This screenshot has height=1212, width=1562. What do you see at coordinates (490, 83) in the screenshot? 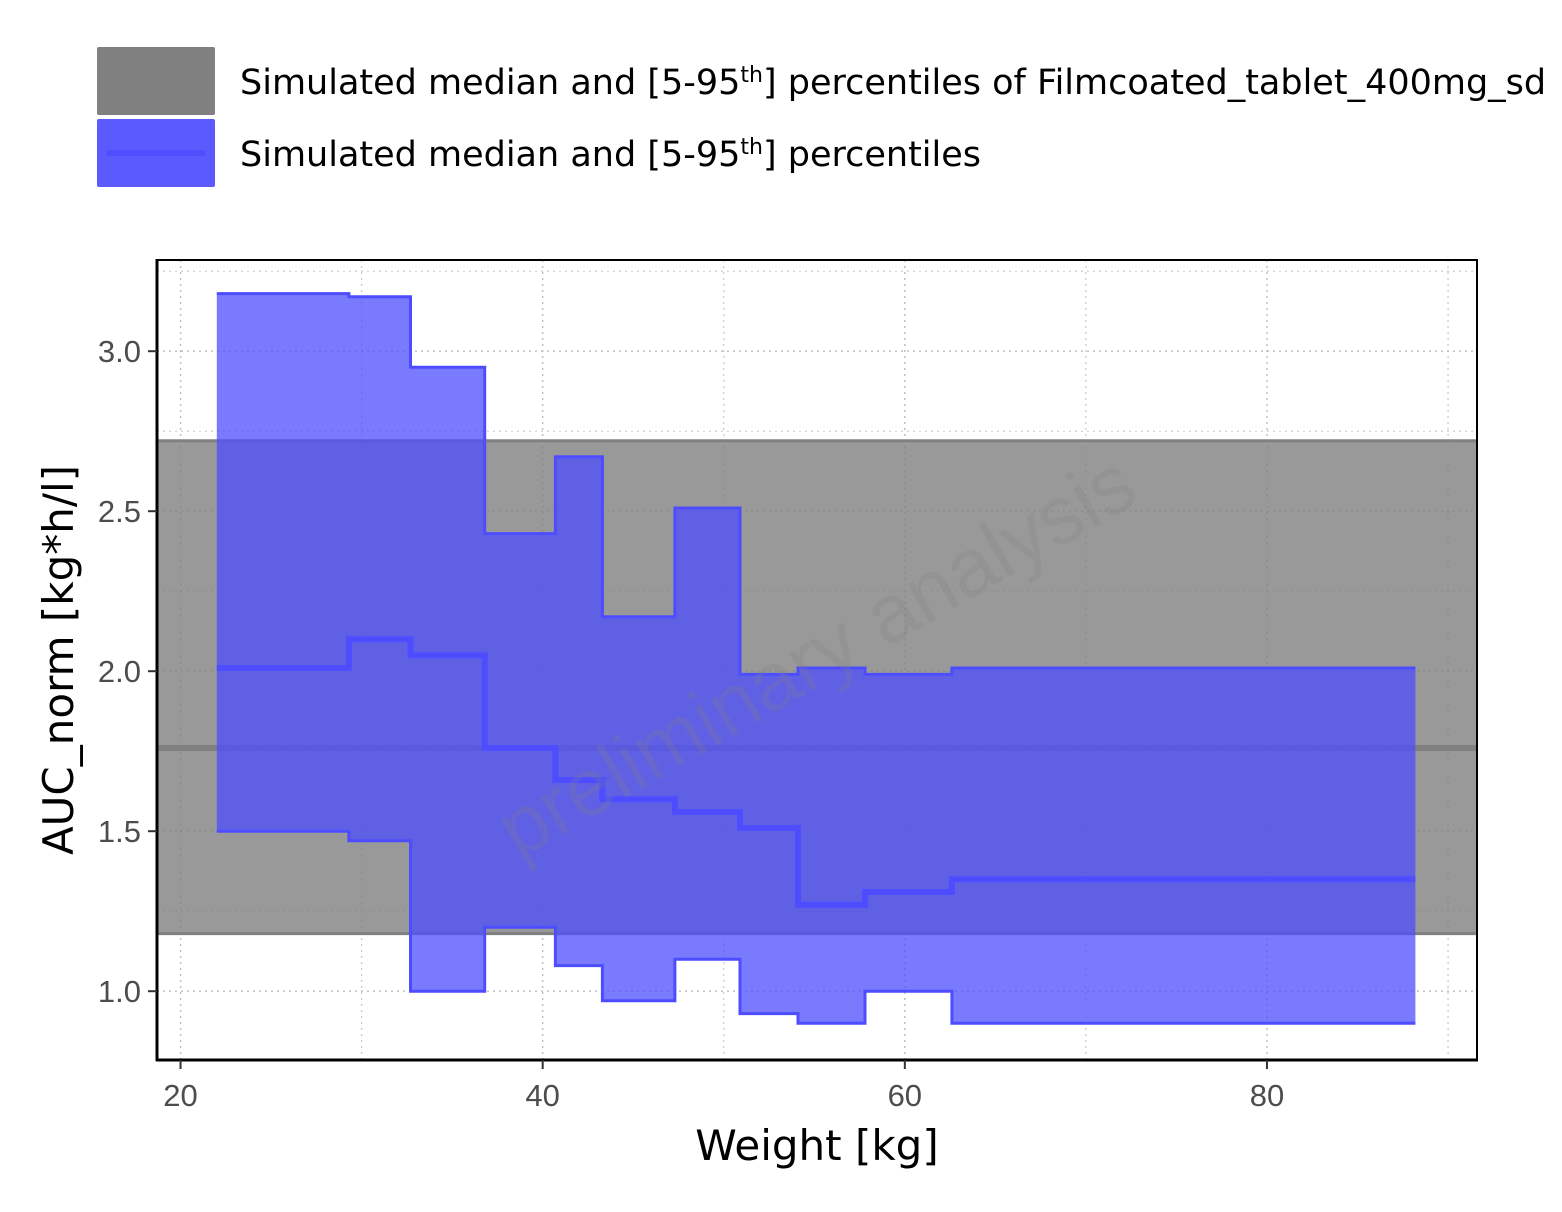
I see `legend-label-reference-prefix: Simulated median and [5-95` at bounding box center [490, 83].